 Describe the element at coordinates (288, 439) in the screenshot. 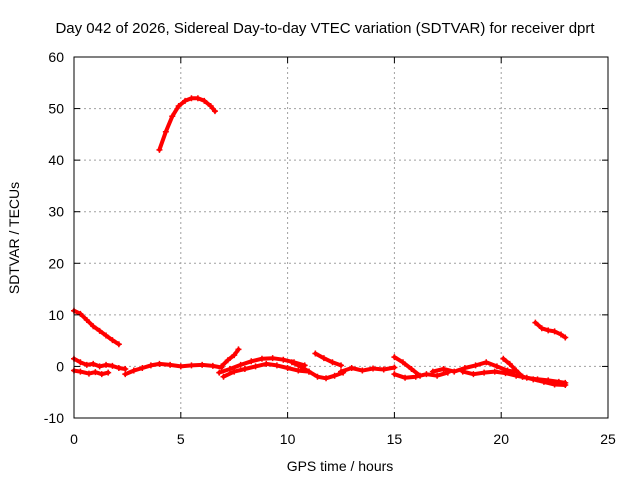

I see `x-tick-label: 10` at that location.